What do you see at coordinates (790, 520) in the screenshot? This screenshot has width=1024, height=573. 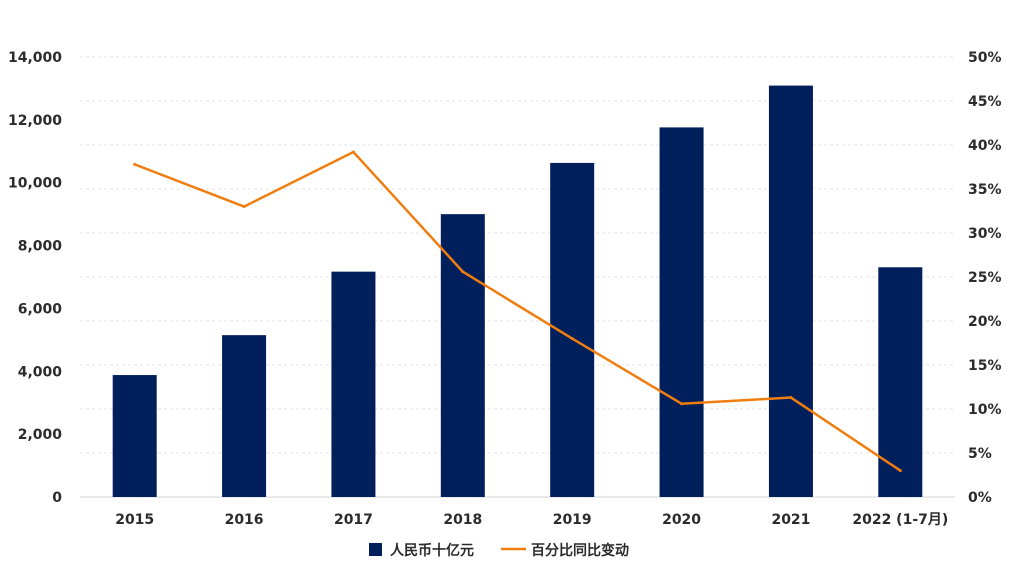 I see `x-tick-label: 2021` at bounding box center [790, 520].